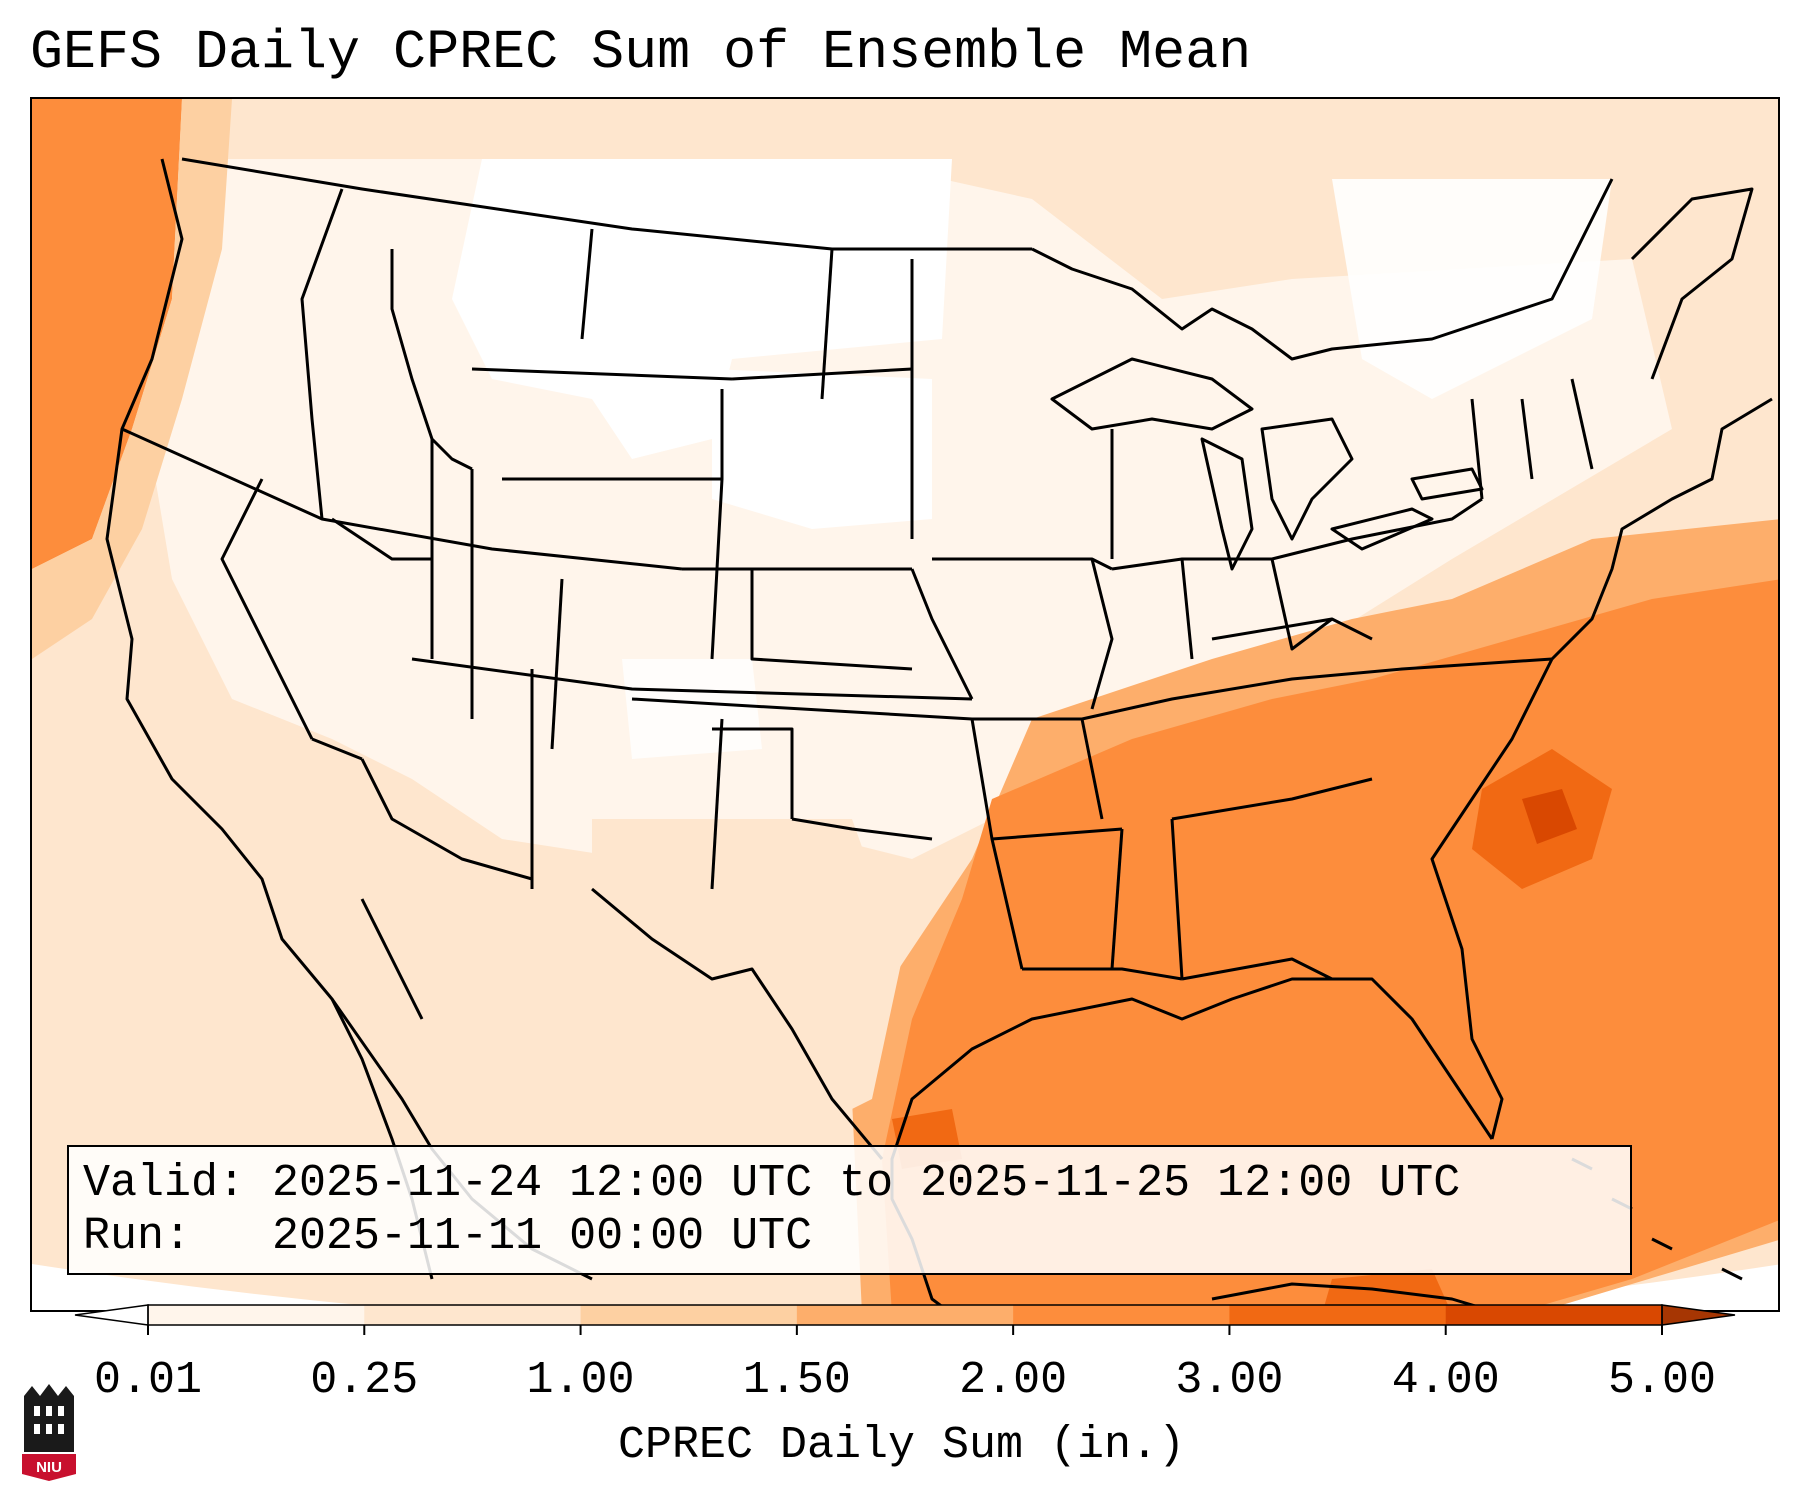 Image resolution: width=1803 pixels, height=1500 pixels. I want to click on colorbar-under-triangle, so click(111, 1315).